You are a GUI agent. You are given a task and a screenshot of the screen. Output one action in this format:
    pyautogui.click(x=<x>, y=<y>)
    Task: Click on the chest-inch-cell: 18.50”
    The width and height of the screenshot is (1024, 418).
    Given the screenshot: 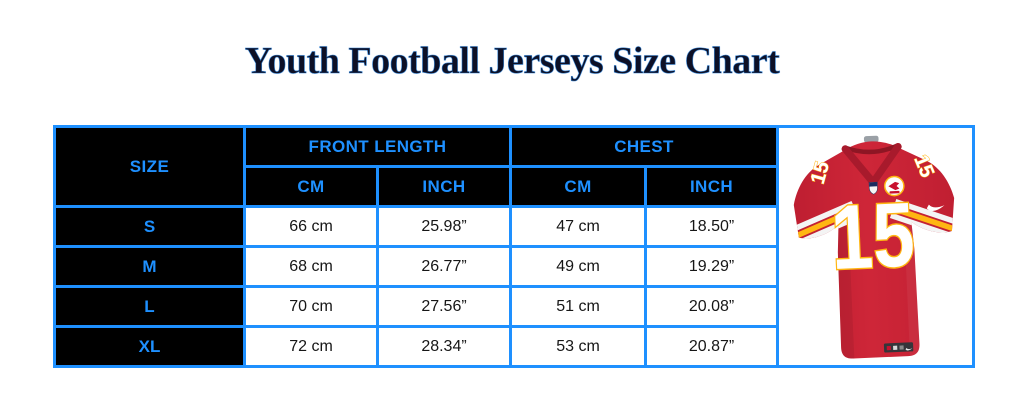 What is the action you would take?
    pyautogui.click(x=712, y=226)
    